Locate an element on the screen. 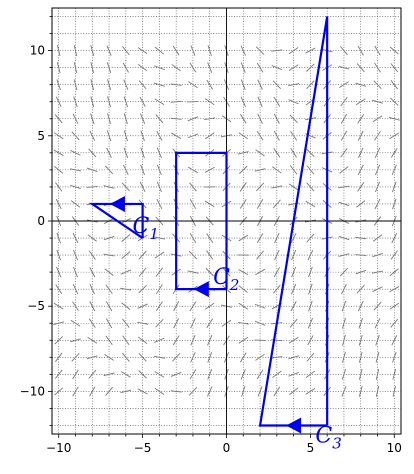 This screenshot has height=474, width=414. x-tick-label: 10 is located at coordinates (394, 448).